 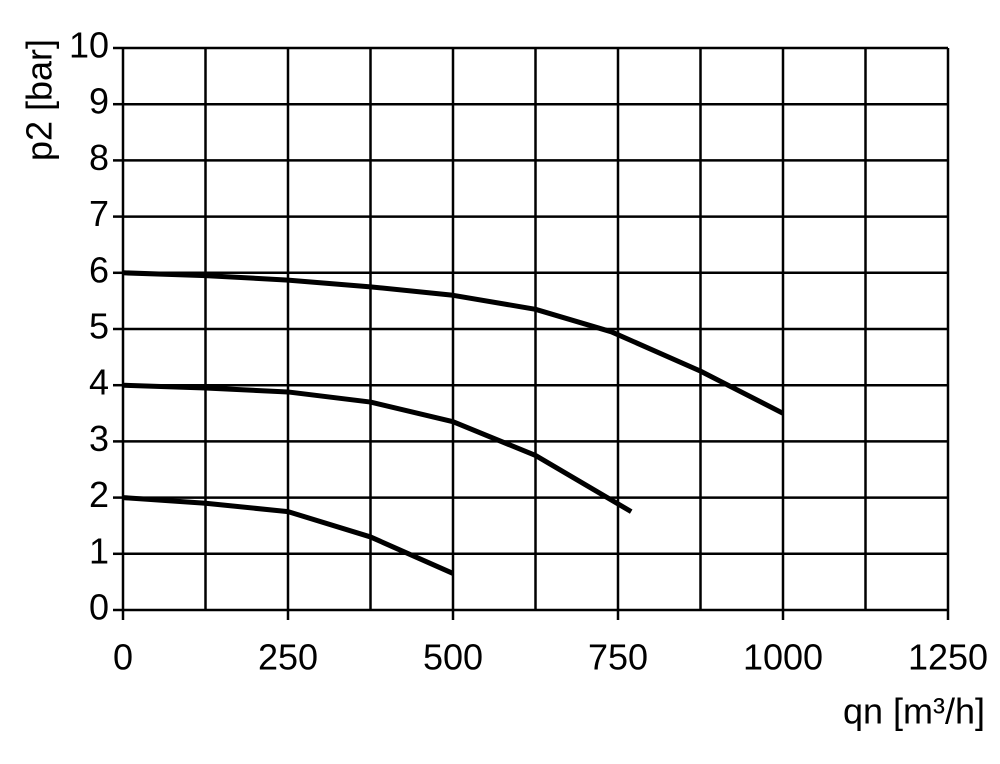 I want to click on x-tick-label: 1250, so click(x=948, y=657).